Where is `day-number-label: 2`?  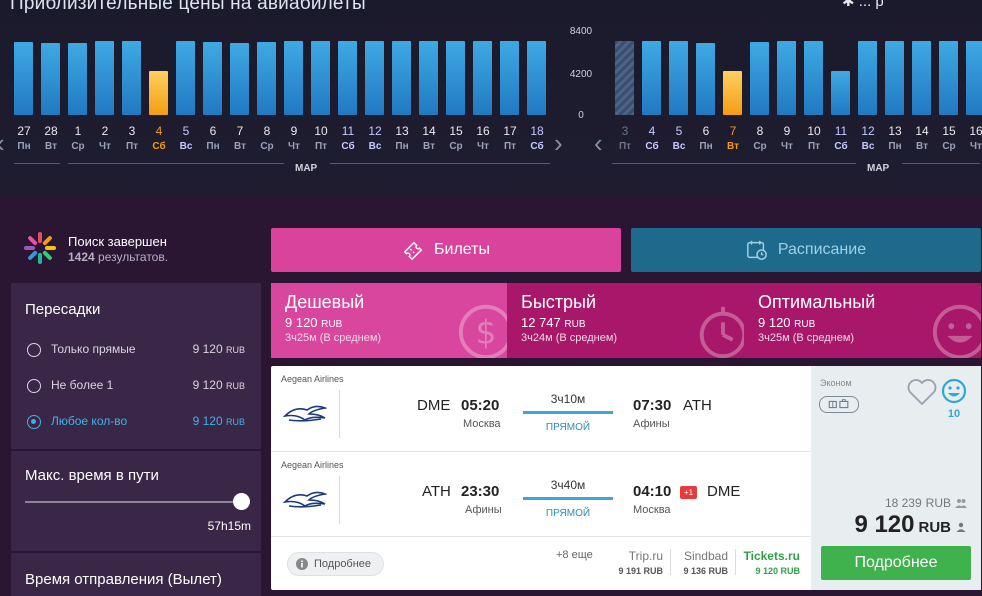
day-number-label: 2 is located at coordinates (105, 131).